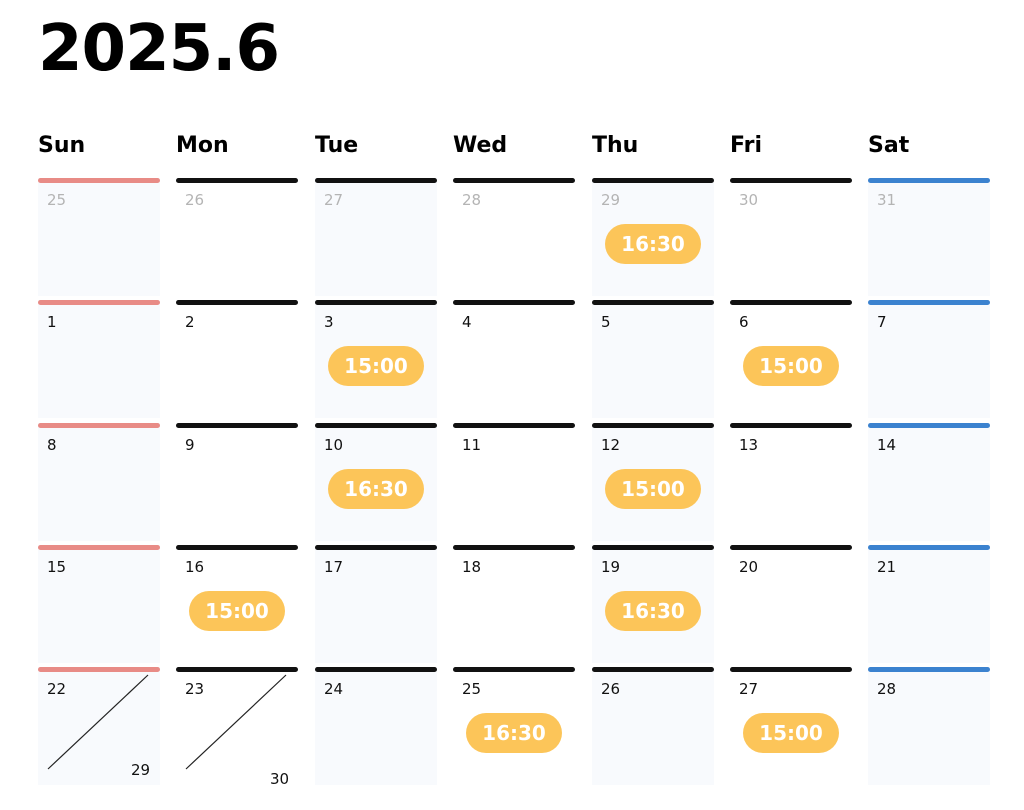 The height and width of the screenshot is (810, 1024). I want to click on day-number: 1, so click(52, 322).